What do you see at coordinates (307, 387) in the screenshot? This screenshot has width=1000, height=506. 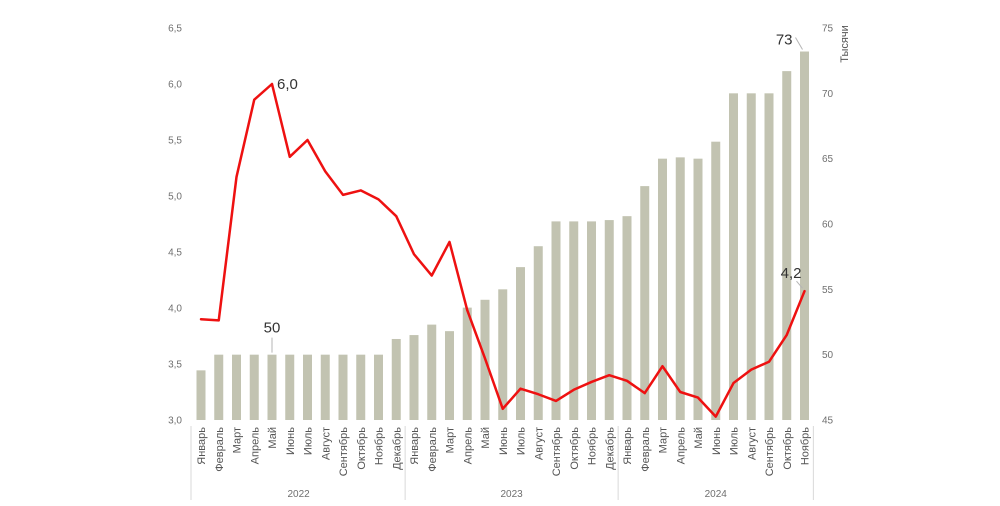 I see `bar-июль-6` at bounding box center [307, 387].